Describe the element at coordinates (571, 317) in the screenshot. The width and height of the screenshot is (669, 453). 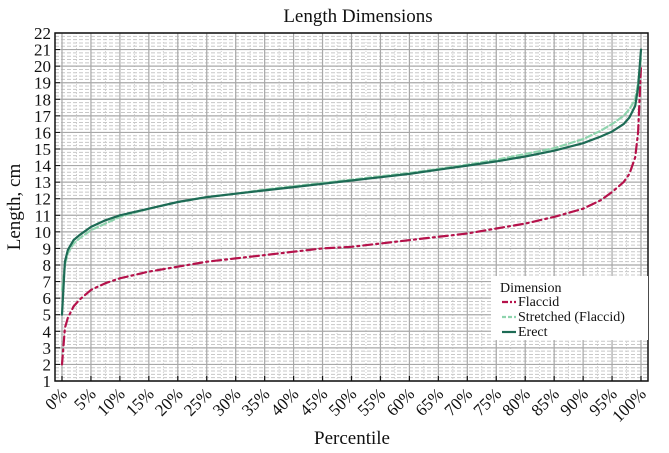
I see `legend-label: Stretched (Flaccid)` at that location.